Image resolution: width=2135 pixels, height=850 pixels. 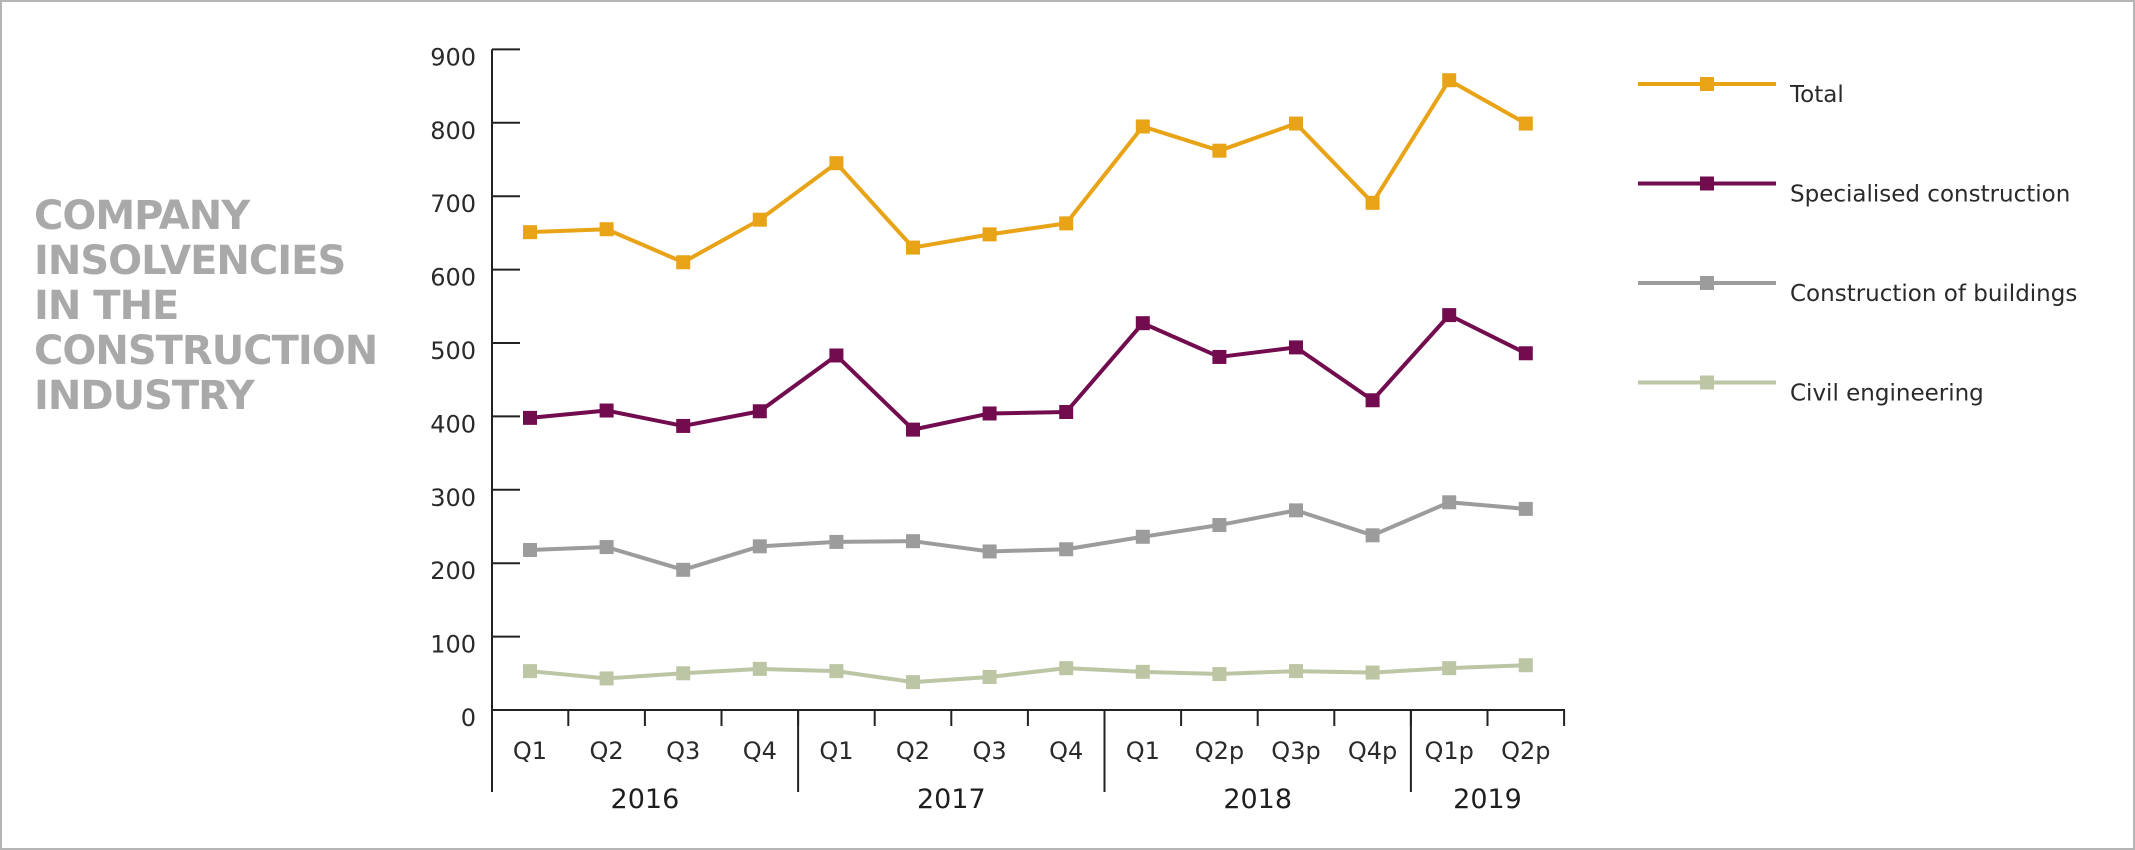 I want to click on chart-title-line: COMPANY, so click(x=142, y=216).